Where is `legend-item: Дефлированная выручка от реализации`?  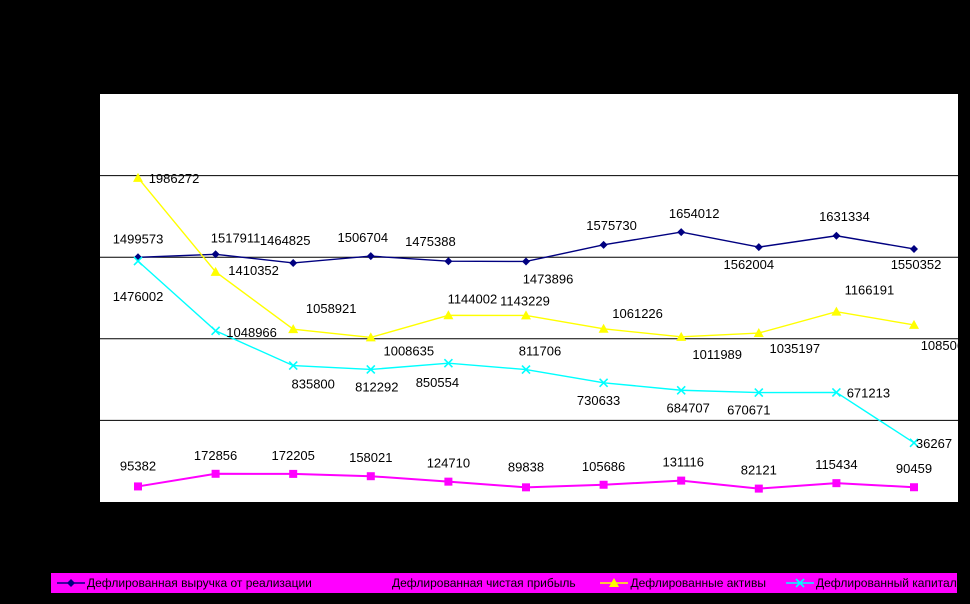
legend-item: Дефлированная выручка от реализации is located at coordinates (199, 583).